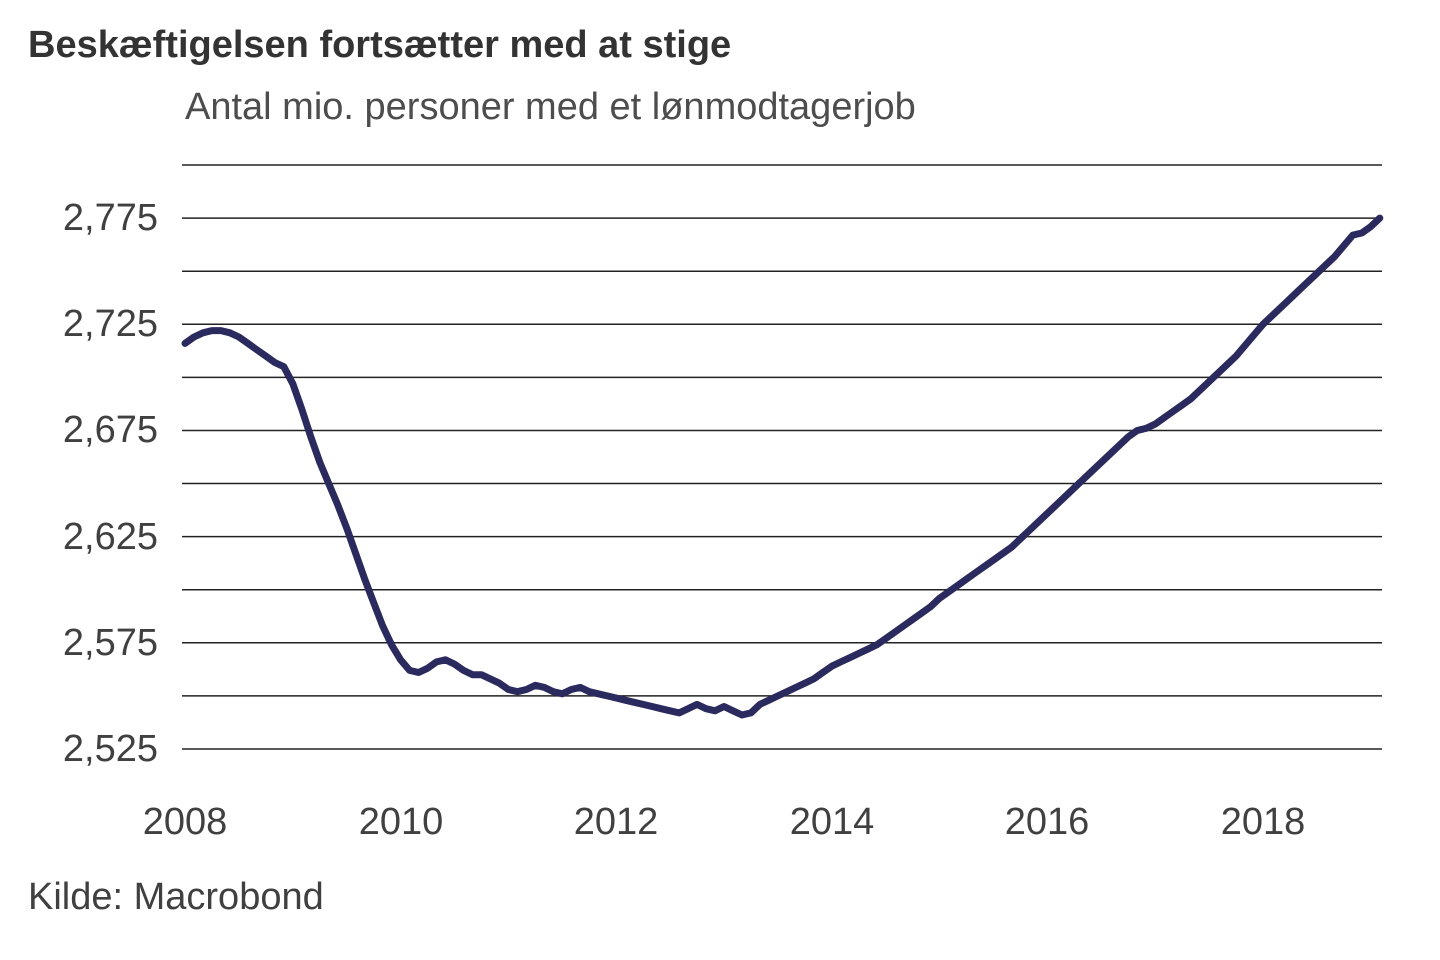  I want to click on y-axis-tick-label: 2,525, so click(110, 749).